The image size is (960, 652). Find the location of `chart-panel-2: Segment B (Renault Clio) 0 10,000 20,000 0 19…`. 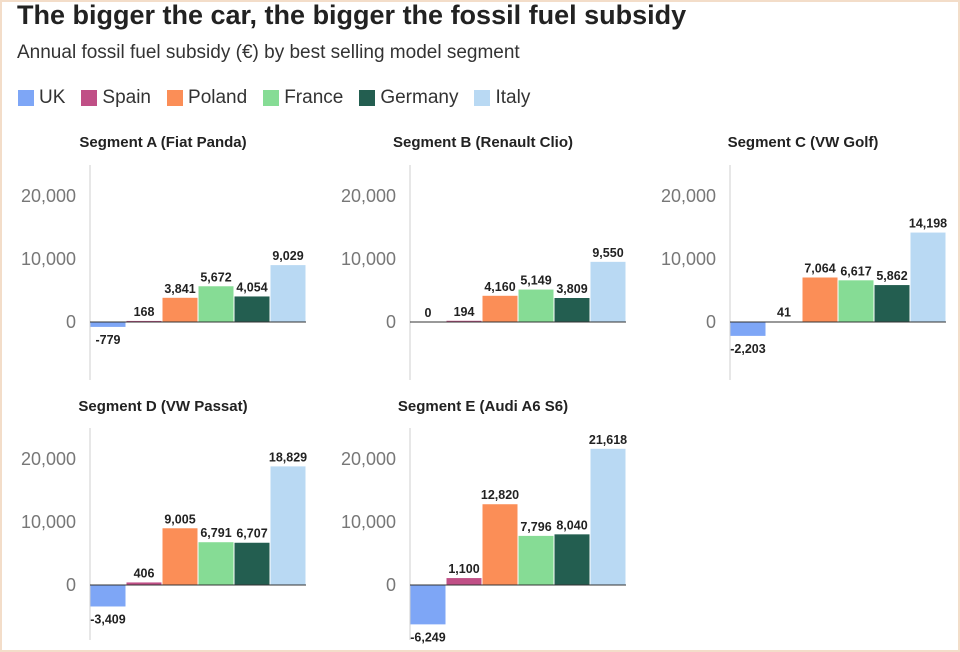

chart-panel-2: Segment B (Renault Clio) 0 10,000 20,000 0 19… is located at coordinates (483, 257).